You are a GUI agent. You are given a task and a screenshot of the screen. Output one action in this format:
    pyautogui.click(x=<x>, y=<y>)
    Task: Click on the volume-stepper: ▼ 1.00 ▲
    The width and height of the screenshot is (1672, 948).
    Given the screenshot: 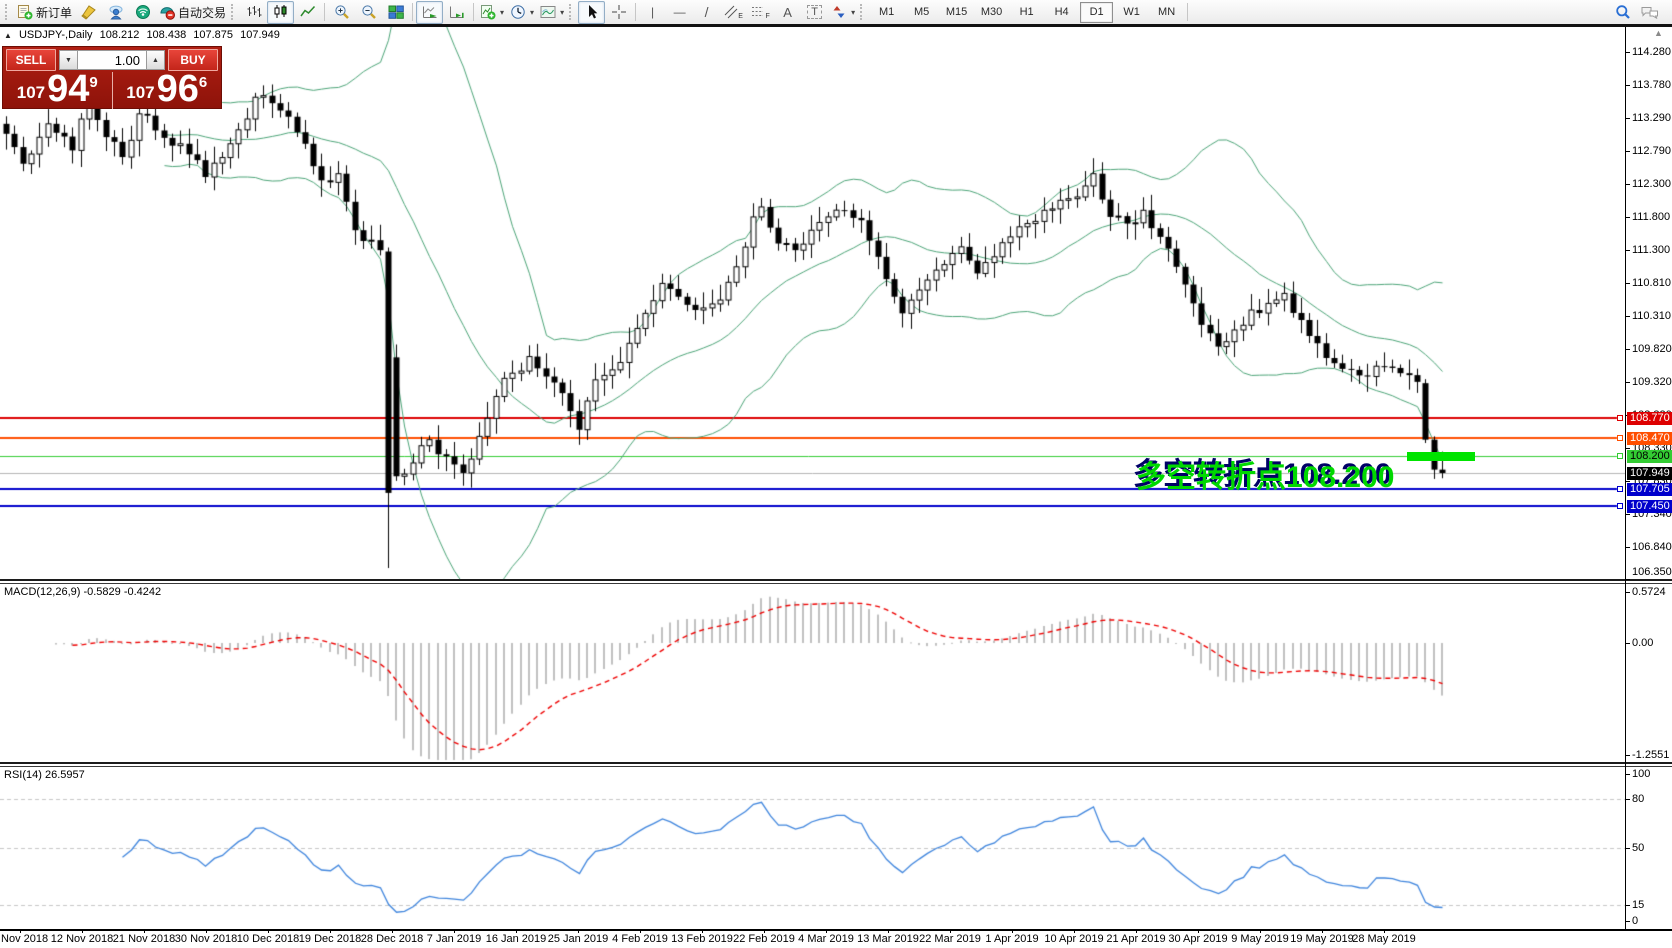 What is the action you would take?
    pyautogui.click(x=112, y=60)
    